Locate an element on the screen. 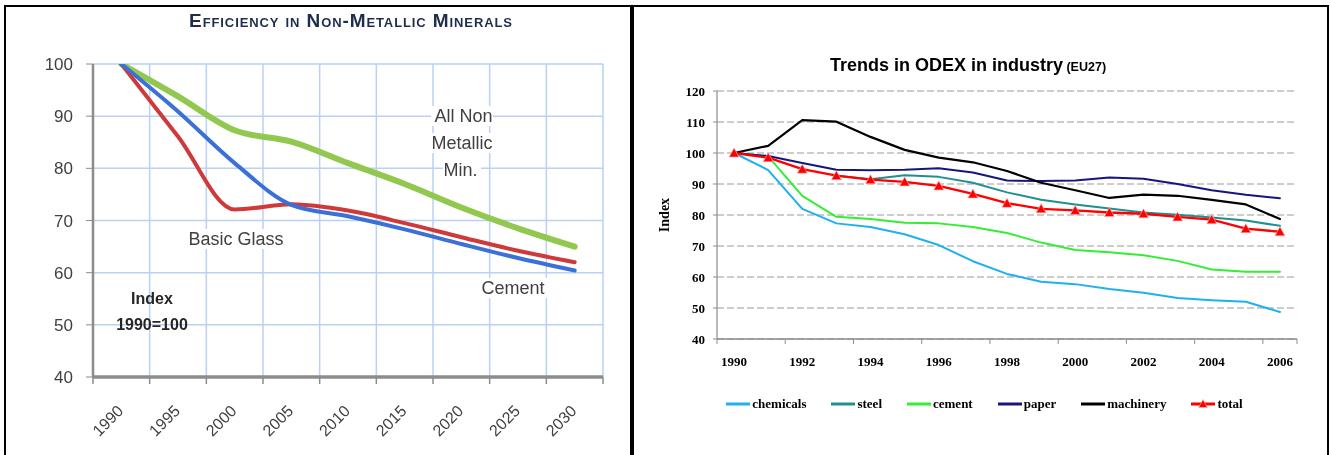 This screenshot has width=1331, height=455. y-tick-label: 120 is located at coordinates (695, 91).